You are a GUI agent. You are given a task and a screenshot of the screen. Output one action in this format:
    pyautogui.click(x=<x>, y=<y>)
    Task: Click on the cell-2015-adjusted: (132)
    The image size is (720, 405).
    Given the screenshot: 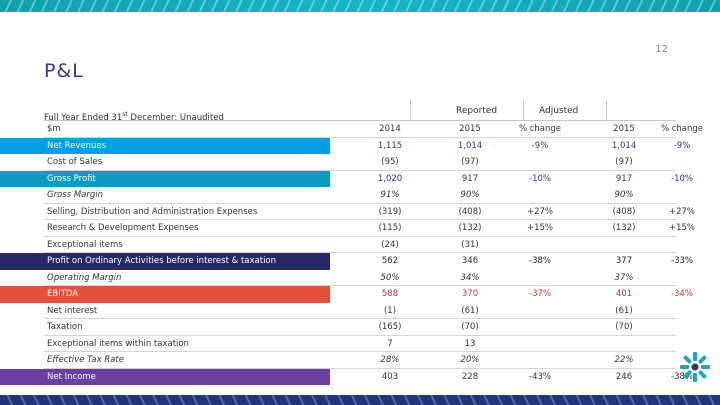 What is the action you would take?
    pyautogui.click(x=624, y=228)
    